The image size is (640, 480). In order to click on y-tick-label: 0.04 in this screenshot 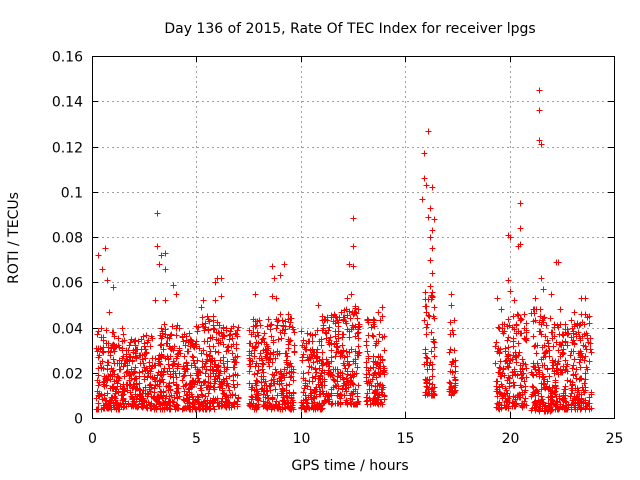, I will do `click(67, 330)`.